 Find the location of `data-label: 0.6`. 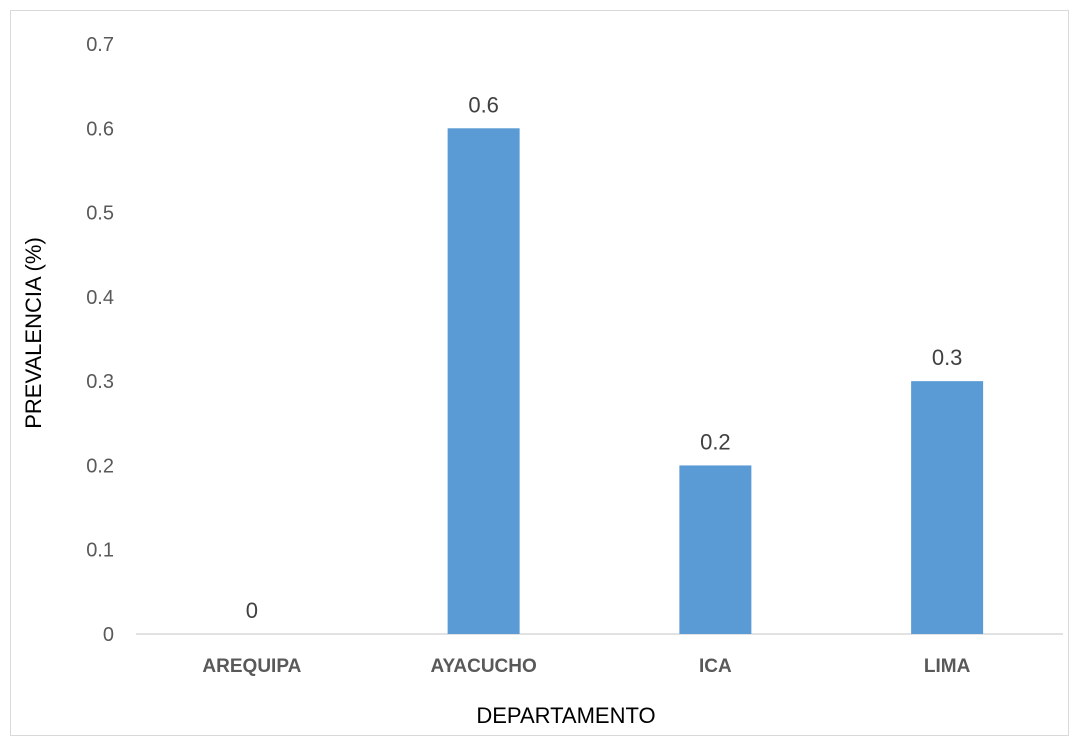

data-label: 0.6 is located at coordinates (483, 104).